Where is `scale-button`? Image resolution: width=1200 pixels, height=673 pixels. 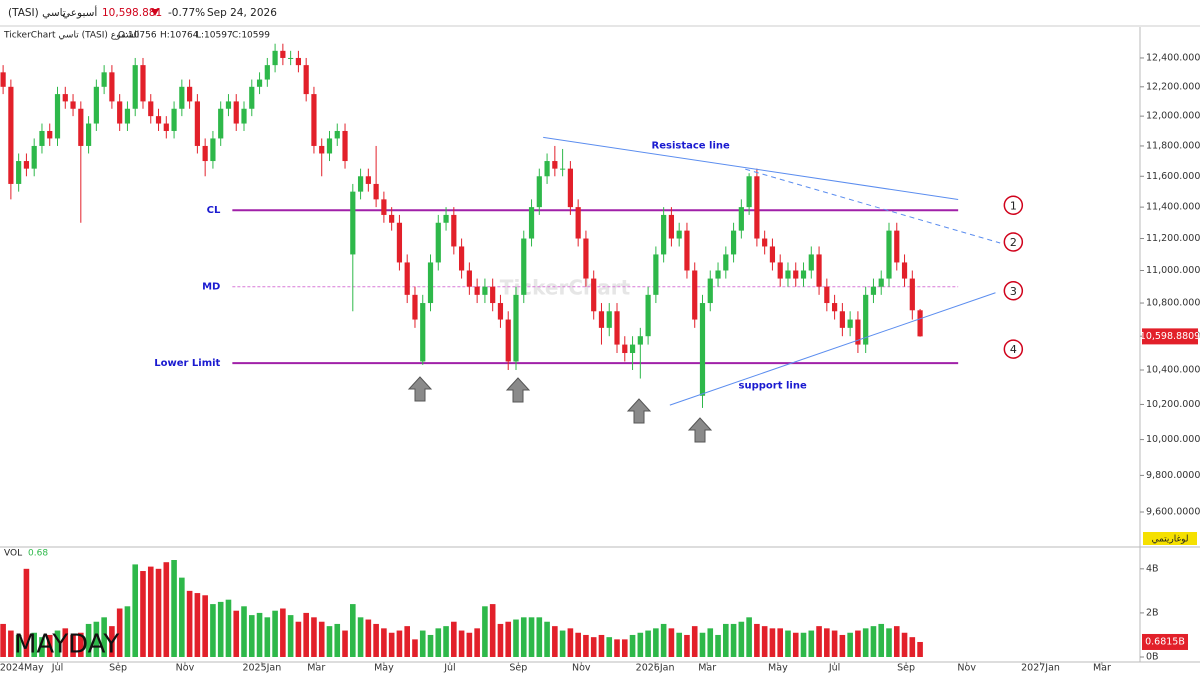 scale-button is located at coordinates (1170, 538).